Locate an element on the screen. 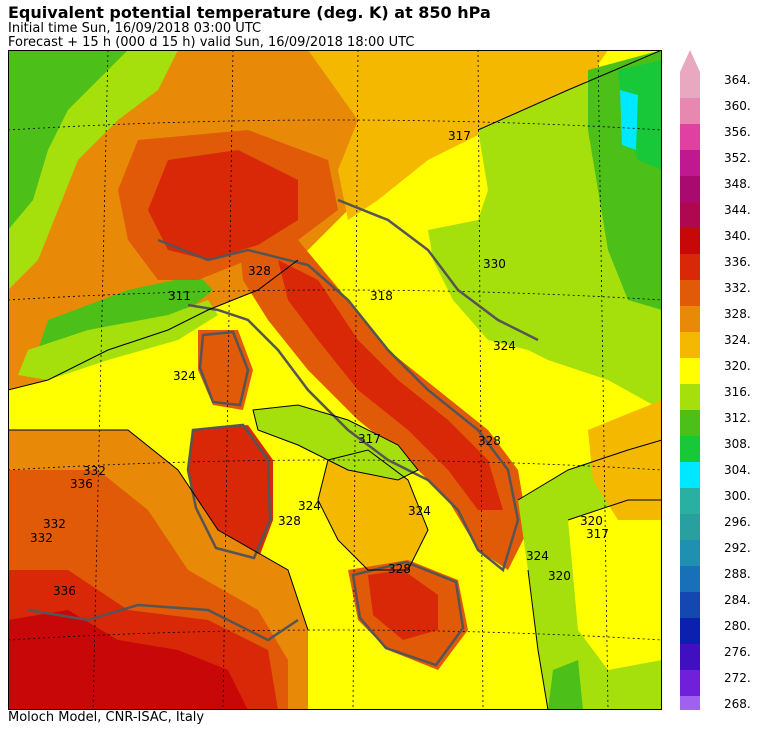 The height and width of the screenshot is (731, 760). colorbar-label: 308. is located at coordinates (737, 444).